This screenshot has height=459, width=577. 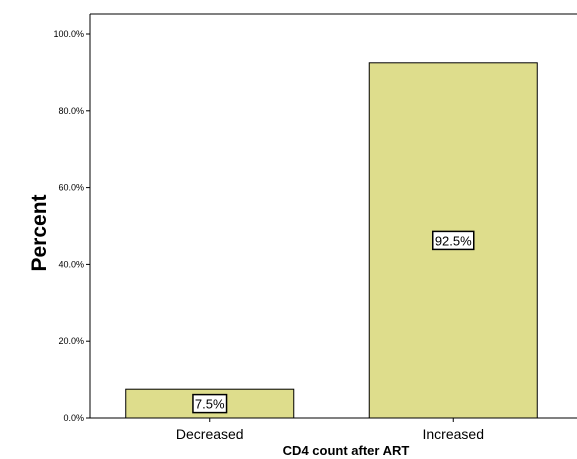 I want to click on x-axis-title: CD4 count after ART, so click(x=346, y=450).